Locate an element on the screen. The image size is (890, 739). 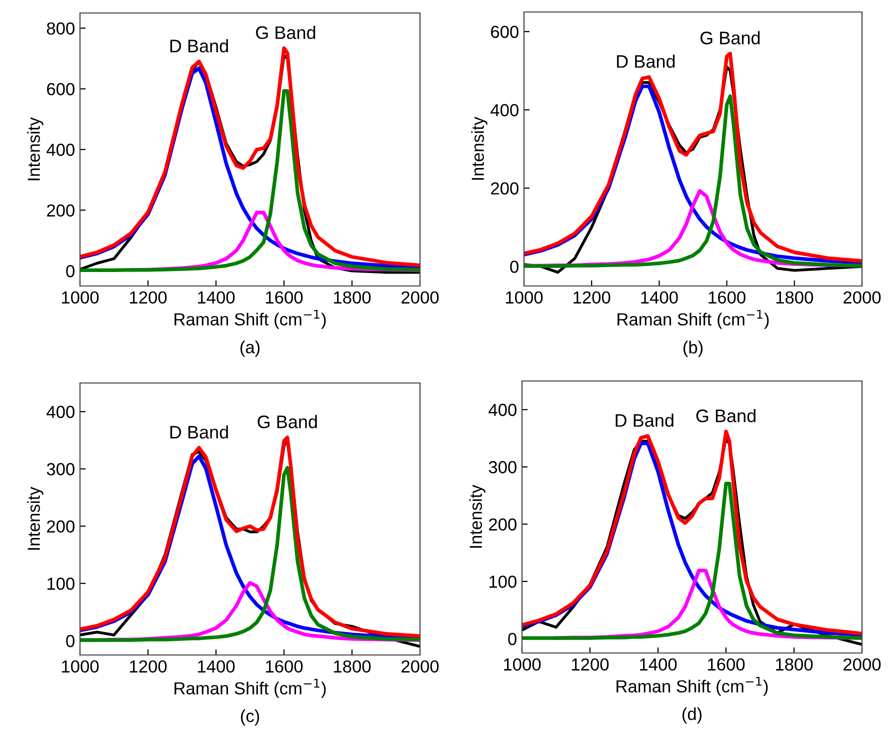
text: (a) is located at coordinates (250, 348).